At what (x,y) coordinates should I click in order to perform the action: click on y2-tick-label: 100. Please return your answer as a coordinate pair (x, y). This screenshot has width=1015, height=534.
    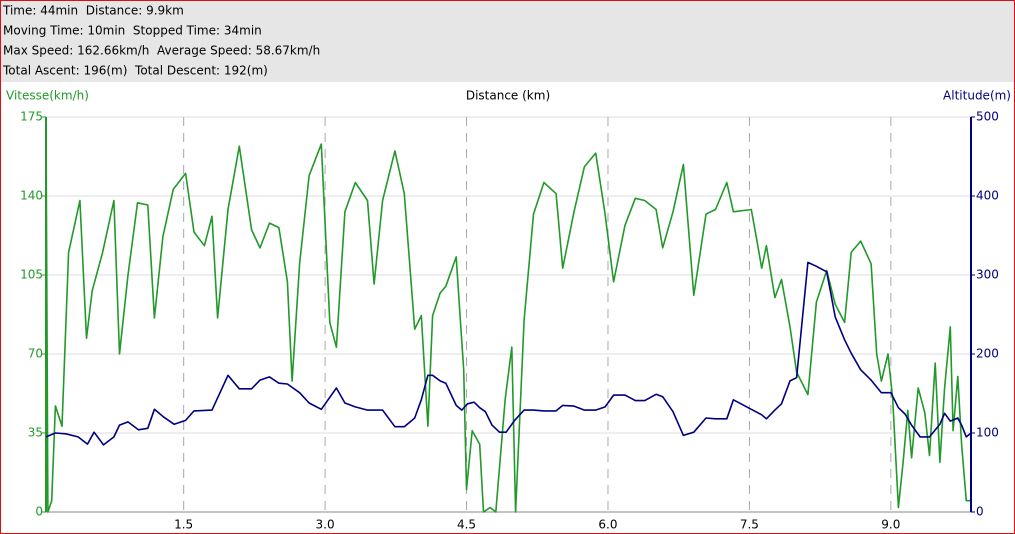
    Looking at the image, I should click on (987, 433).